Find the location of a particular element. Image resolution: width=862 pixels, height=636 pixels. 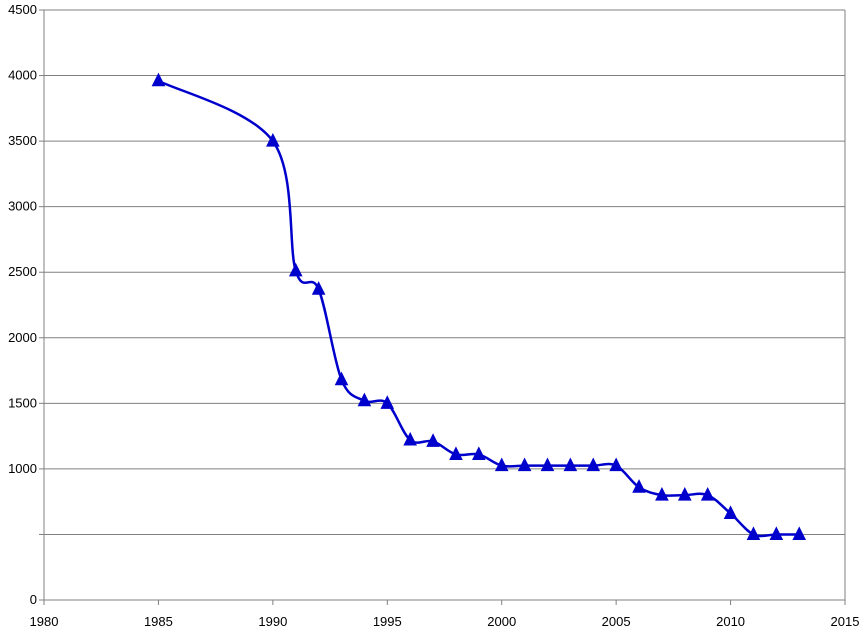

y-tick-label: 4500 is located at coordinates (22, 9).